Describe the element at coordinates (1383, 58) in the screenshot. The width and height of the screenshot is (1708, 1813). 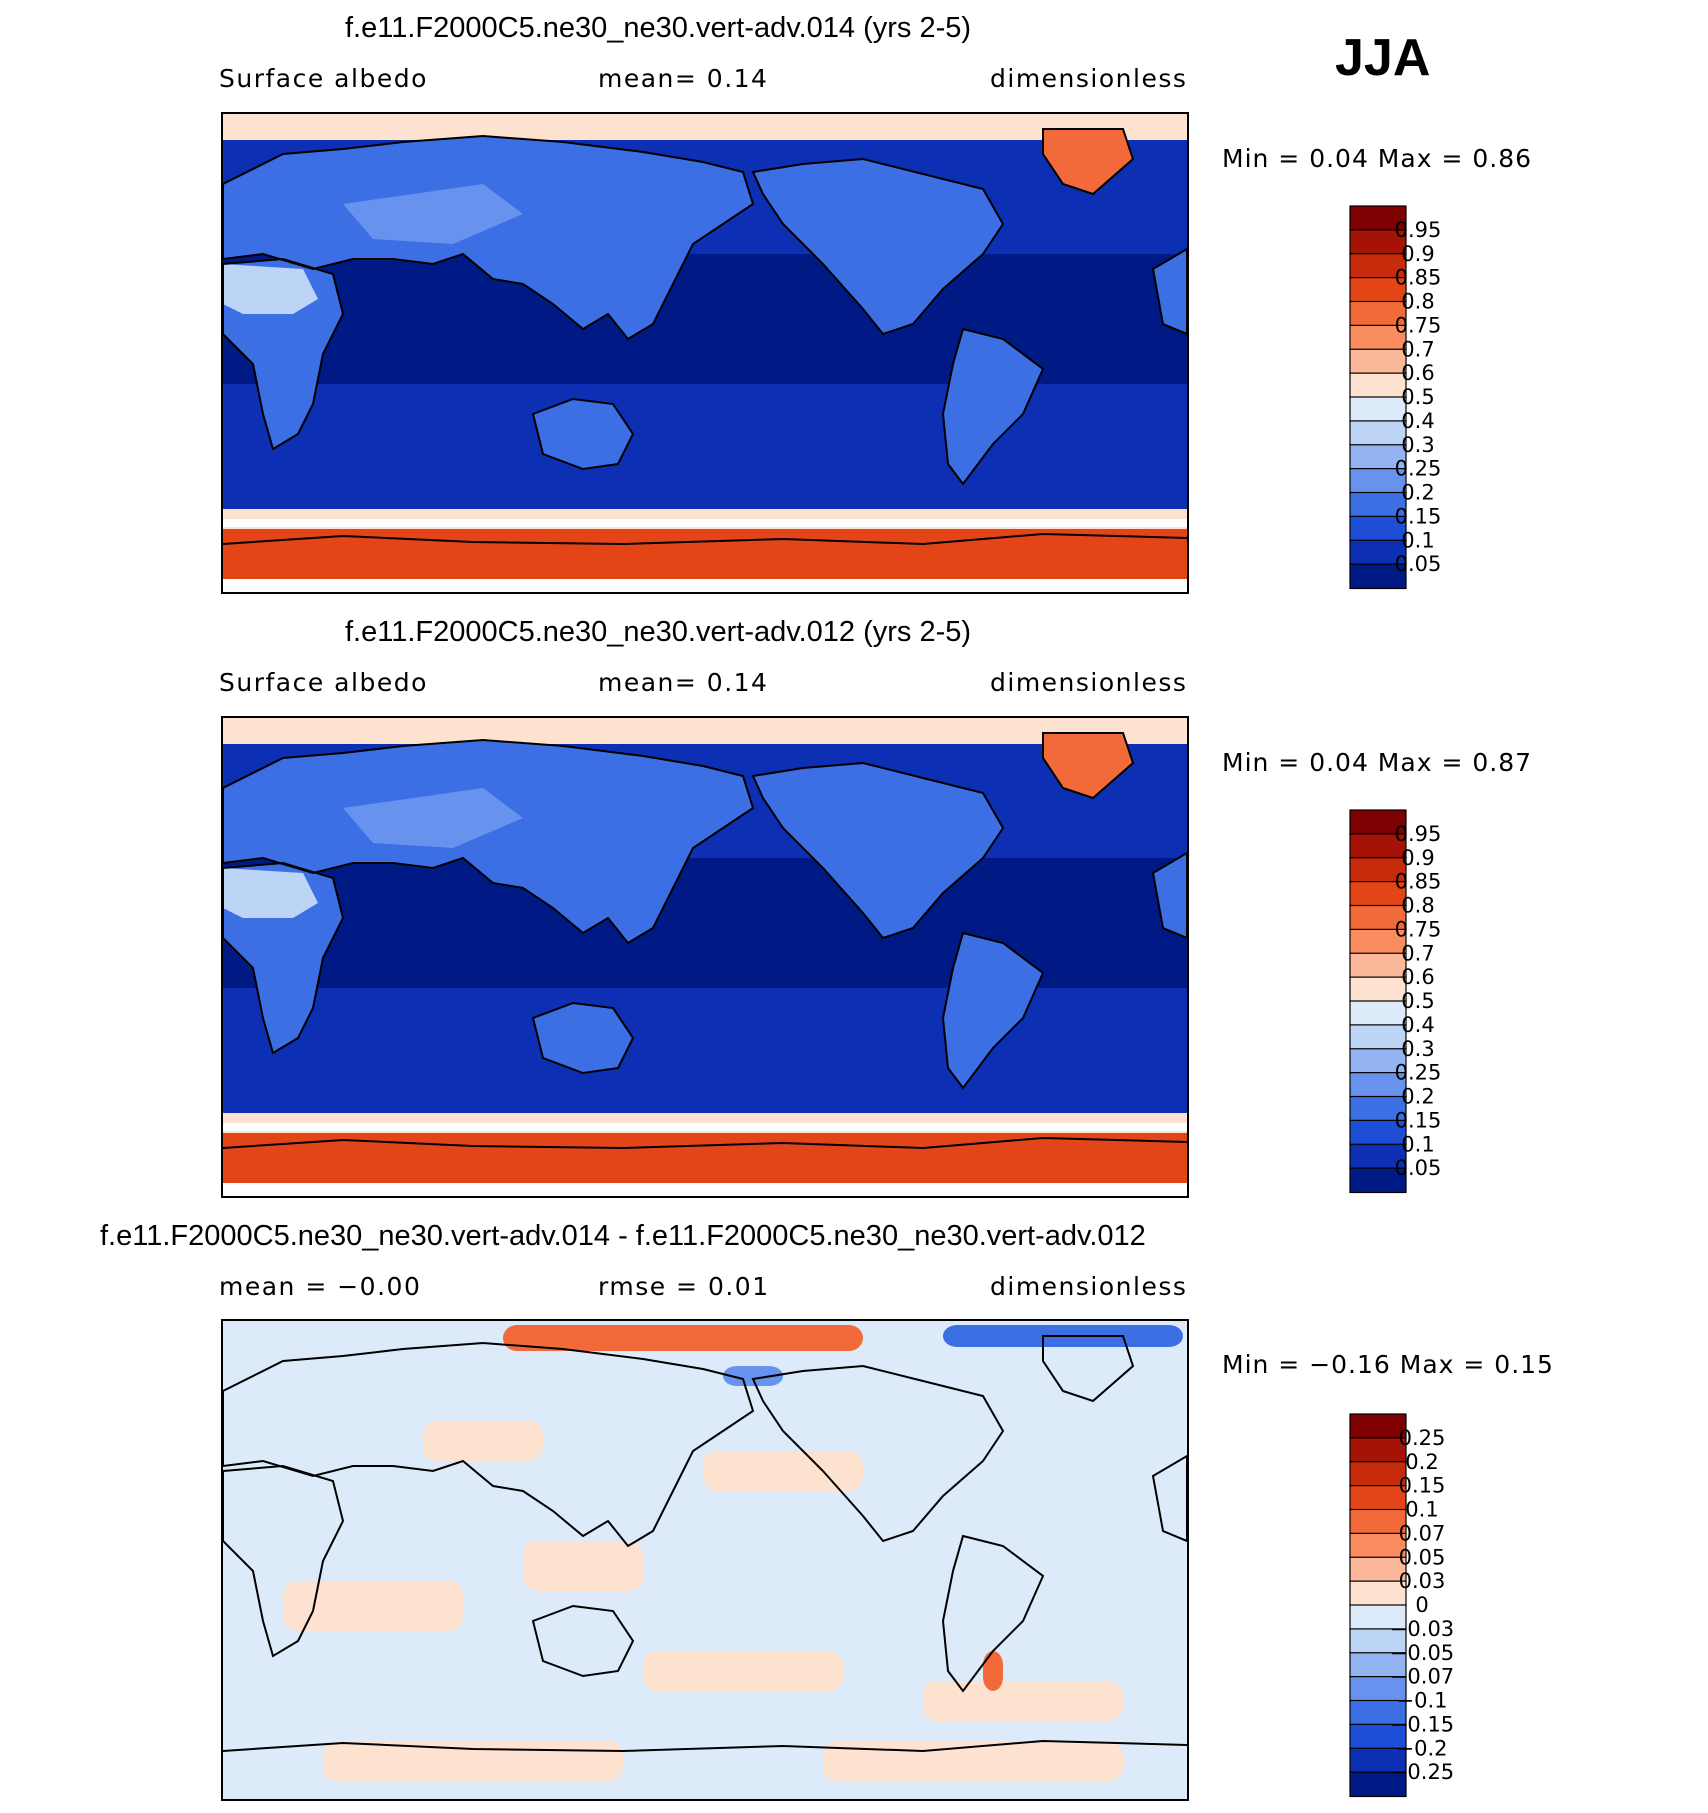
I see `season-label: JJA` at that location.